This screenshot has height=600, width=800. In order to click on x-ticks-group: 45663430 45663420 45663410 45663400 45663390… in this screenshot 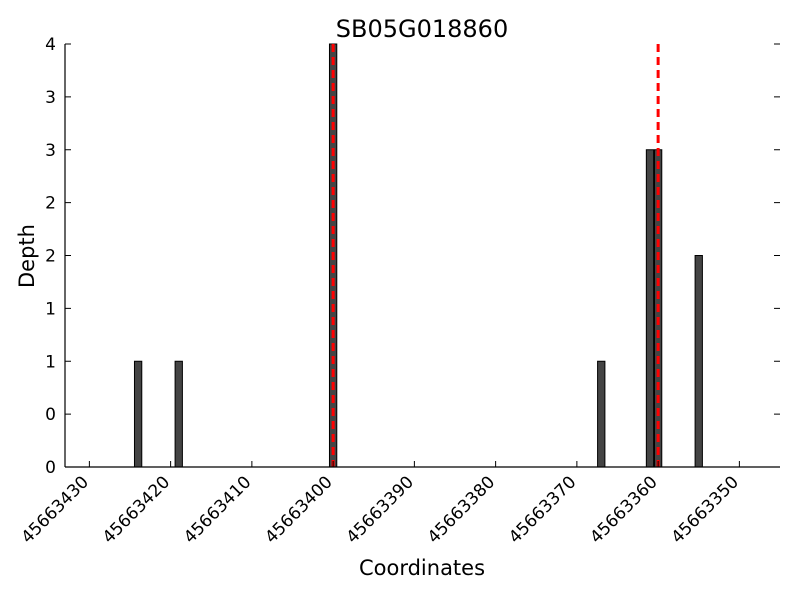, I will do `click(380, 504)`.